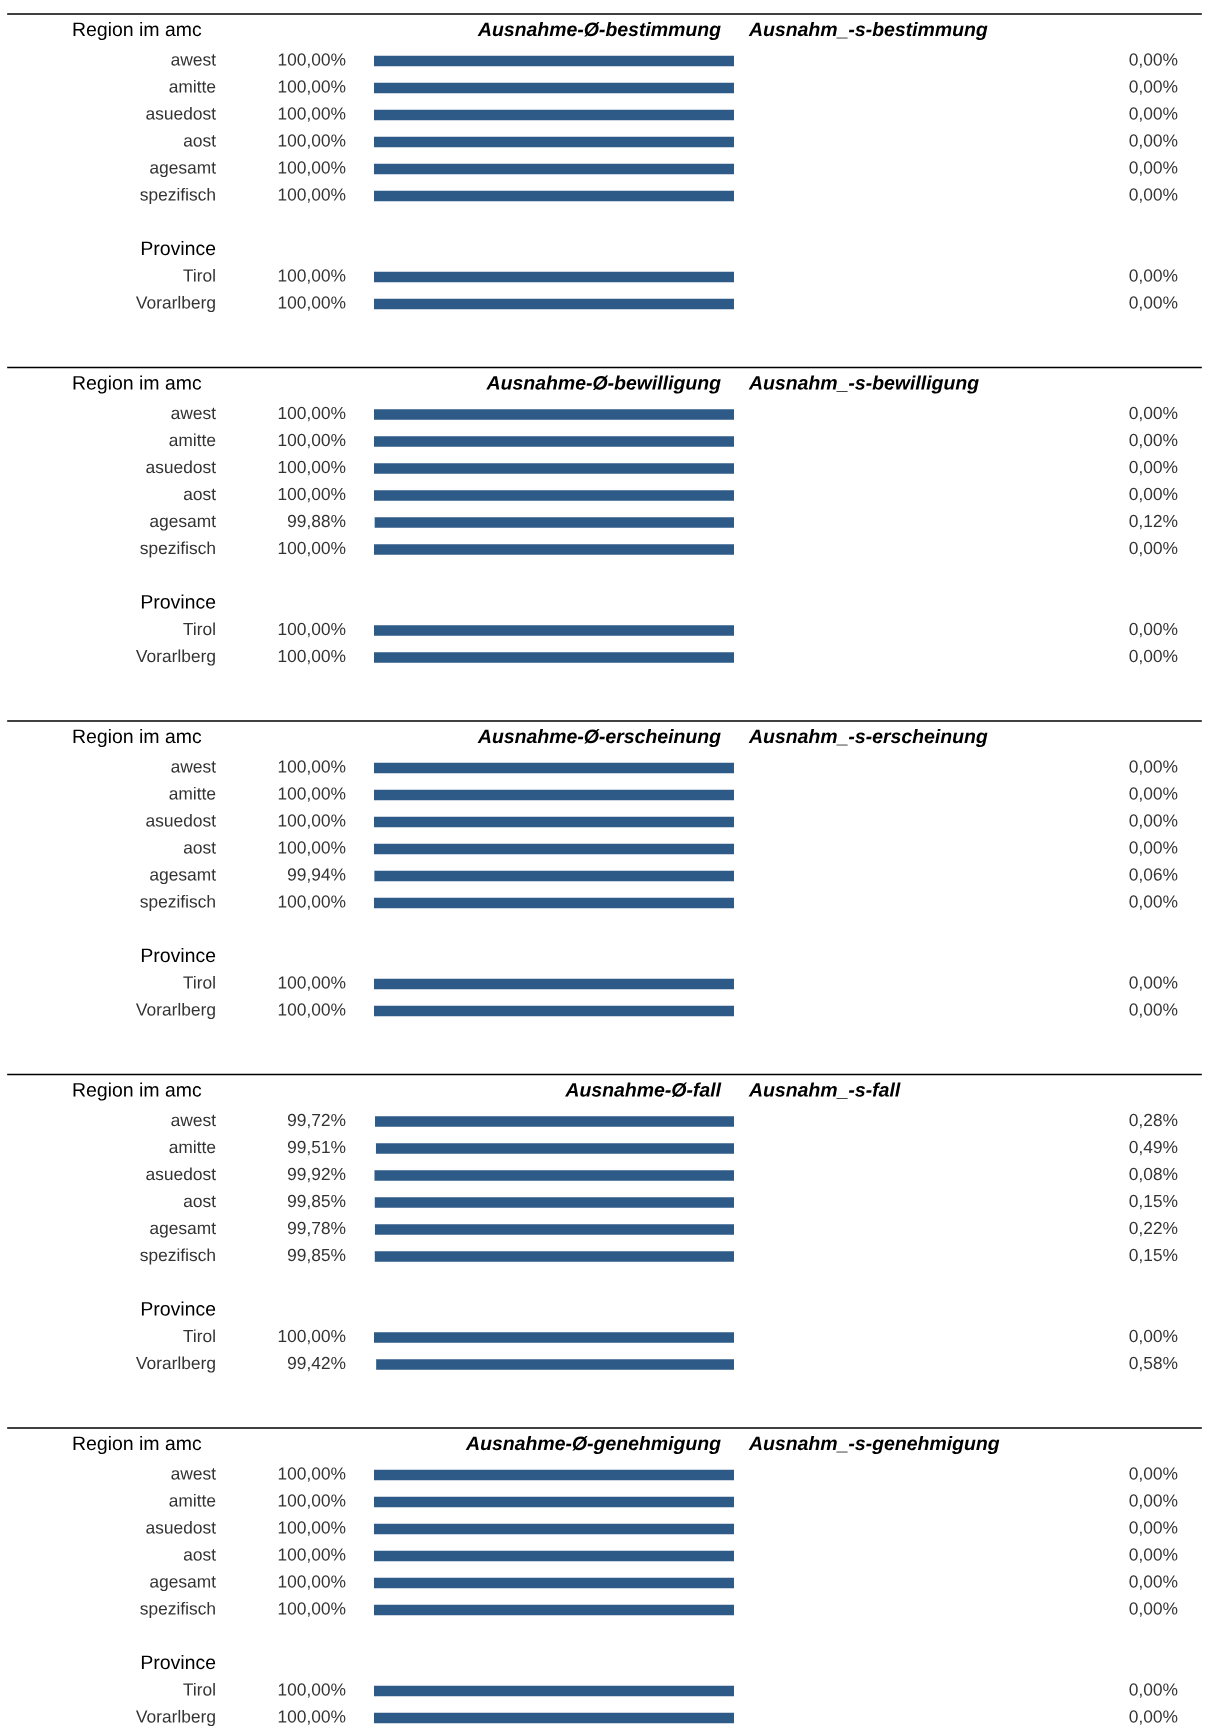 This screenshot has width=1209, height=1727. I want to click on text: Ausnahm_-s-genehmigung, so click(874, 1445).